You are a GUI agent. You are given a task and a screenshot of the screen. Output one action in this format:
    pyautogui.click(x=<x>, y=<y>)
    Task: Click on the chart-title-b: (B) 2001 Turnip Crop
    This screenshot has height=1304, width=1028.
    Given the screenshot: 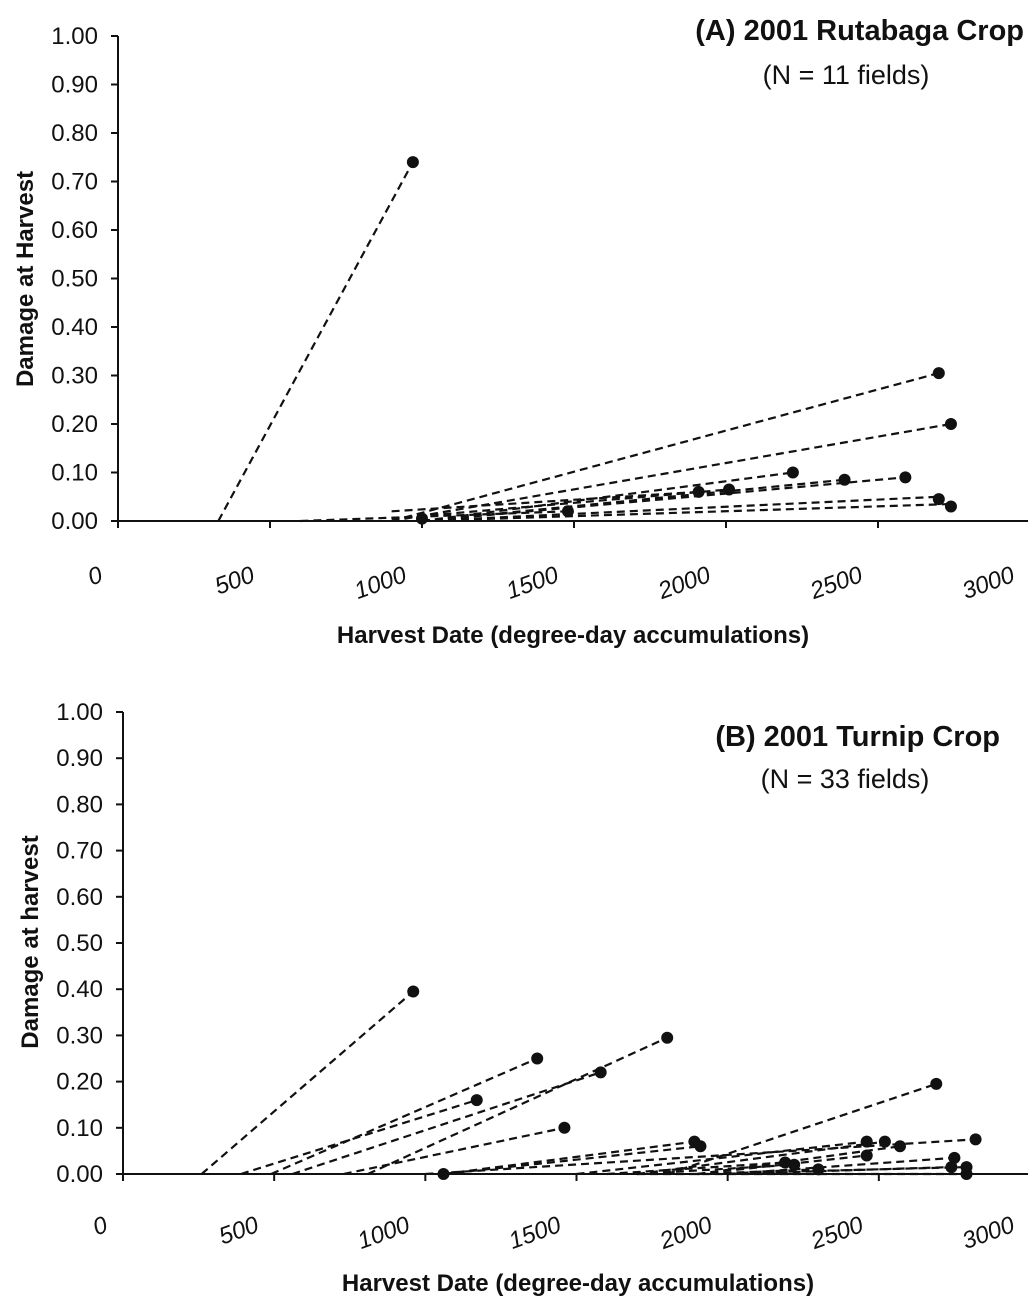 What is the action you would take?
    pyautogui.click(x=857, y=737)
    